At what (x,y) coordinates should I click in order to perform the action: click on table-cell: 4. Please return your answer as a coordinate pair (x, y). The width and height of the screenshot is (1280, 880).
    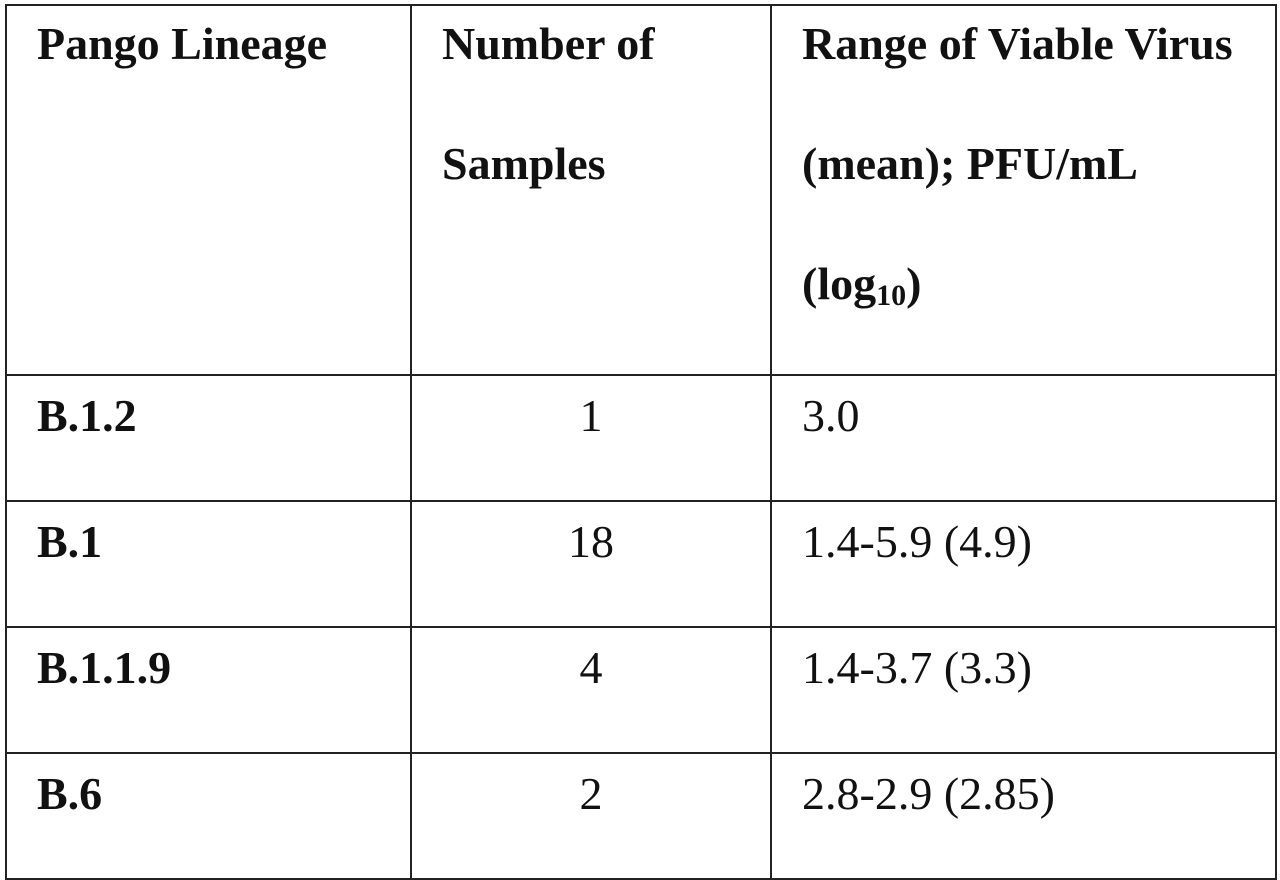
    Looking at the image, I should click on (591, 690).